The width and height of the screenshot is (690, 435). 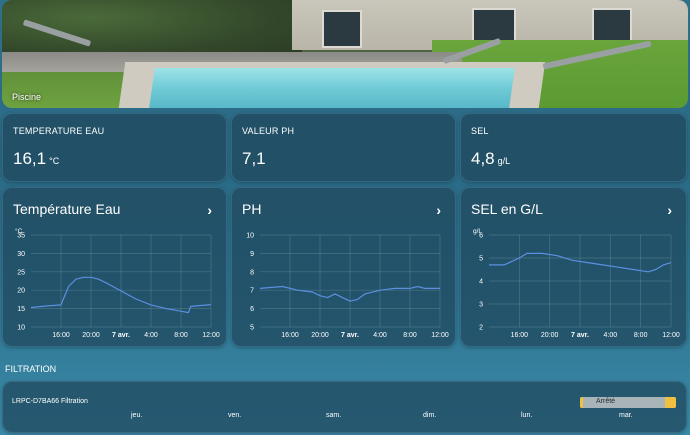 What do you see at coordinates (430, 415) in the screenshot?
I see `timeline-day-label: dim.` at bounding box center [430, 415].